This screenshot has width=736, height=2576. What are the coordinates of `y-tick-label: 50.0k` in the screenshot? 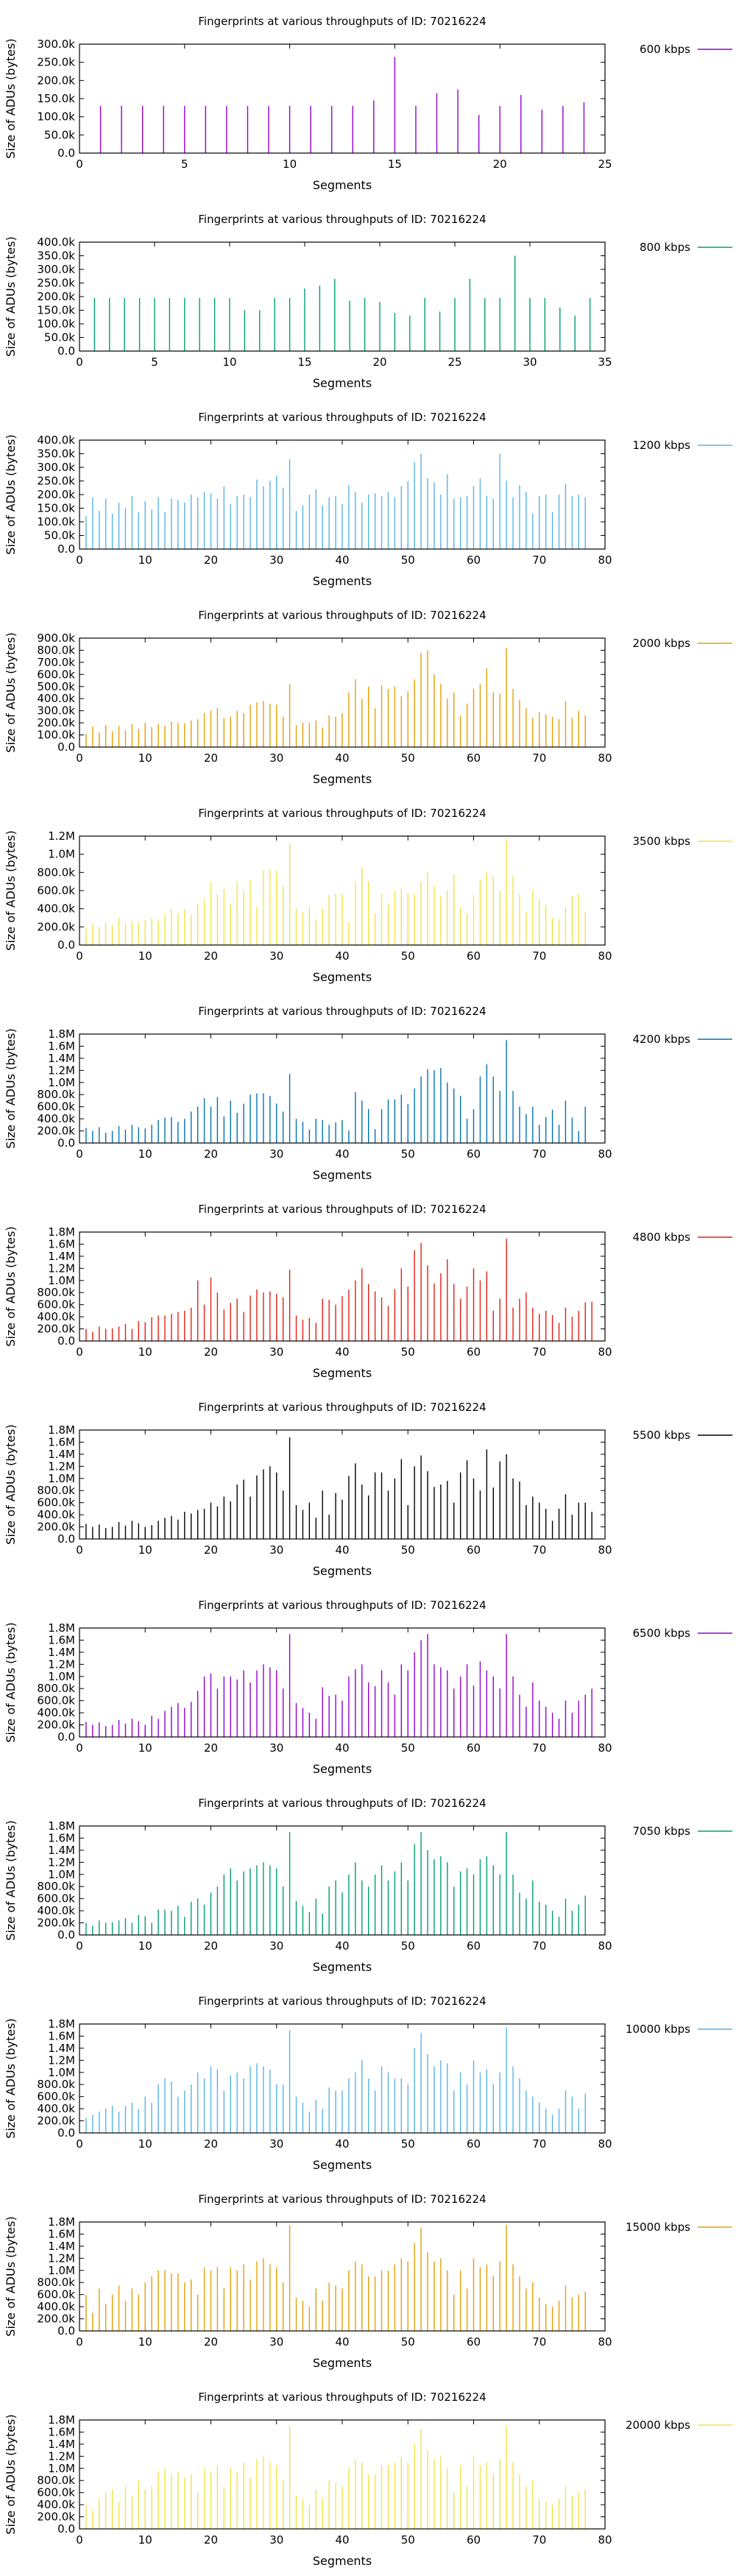 It's located at (59, 535).